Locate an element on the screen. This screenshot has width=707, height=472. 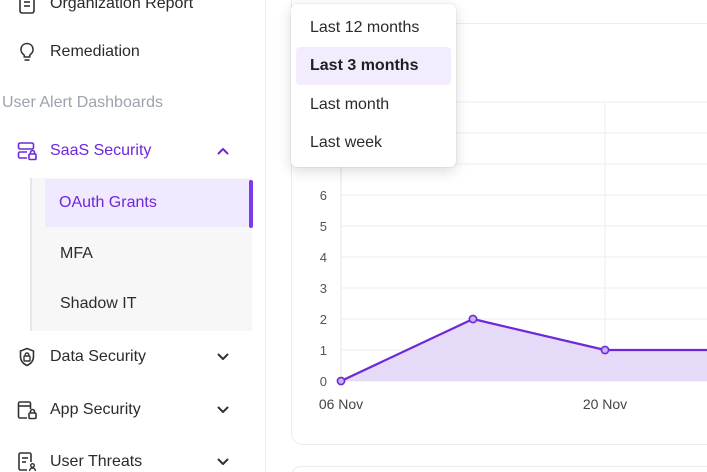
x-tick-label: 06 Nov is located at coordinates (341, 404).